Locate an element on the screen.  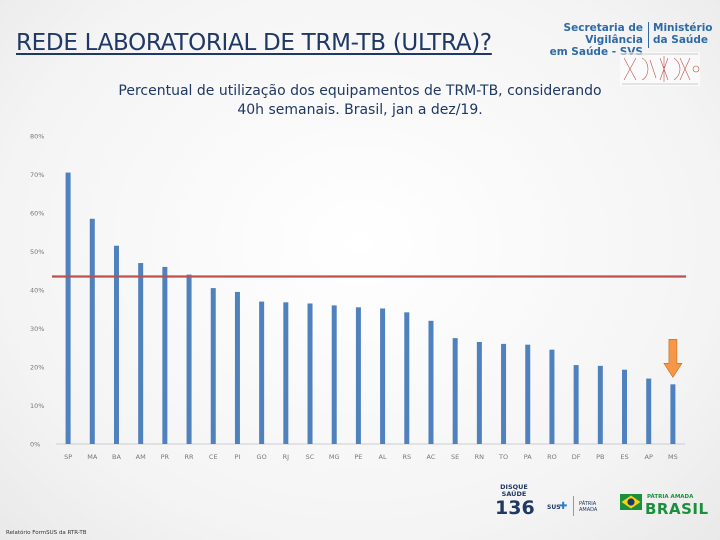
x-tick-label: ES is located at coordinates (624, 457).